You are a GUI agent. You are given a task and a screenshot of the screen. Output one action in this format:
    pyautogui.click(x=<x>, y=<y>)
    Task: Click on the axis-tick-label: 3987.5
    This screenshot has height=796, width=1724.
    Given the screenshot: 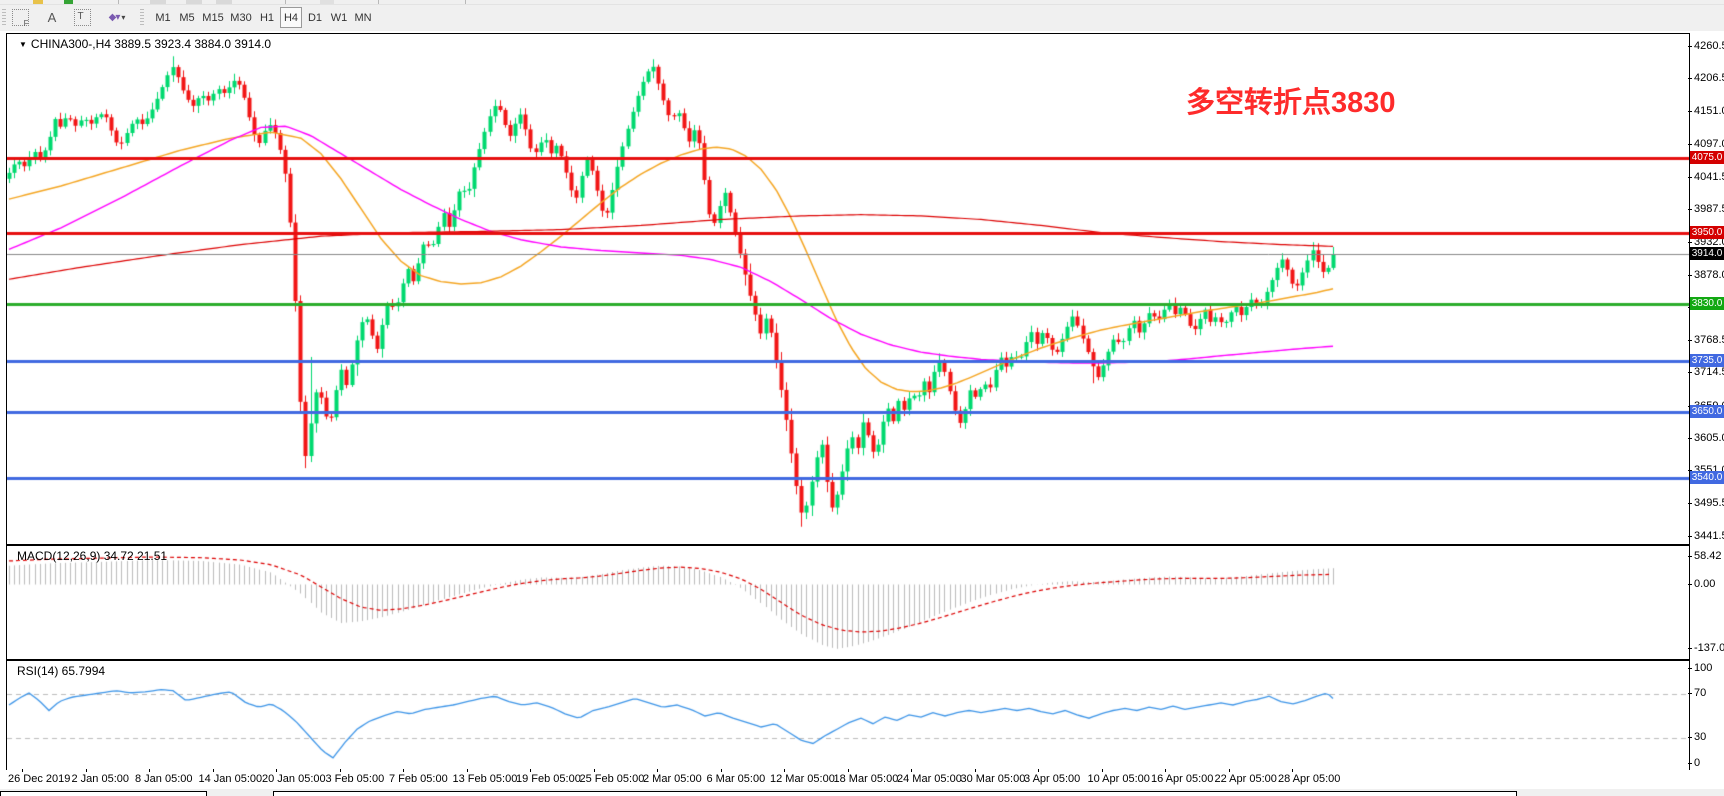 What is the action you would take?
    pyautogui.click(x=1709, y=209)
    